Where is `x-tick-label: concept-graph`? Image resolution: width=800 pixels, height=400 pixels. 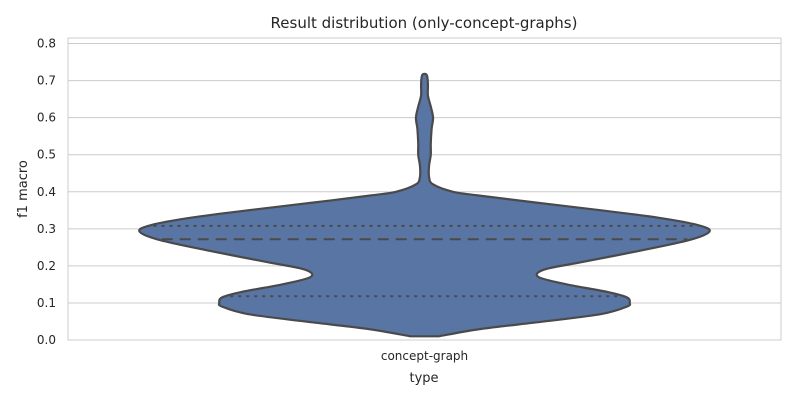
x-tick-label: concept-graph is located at coordinates (424, 356).